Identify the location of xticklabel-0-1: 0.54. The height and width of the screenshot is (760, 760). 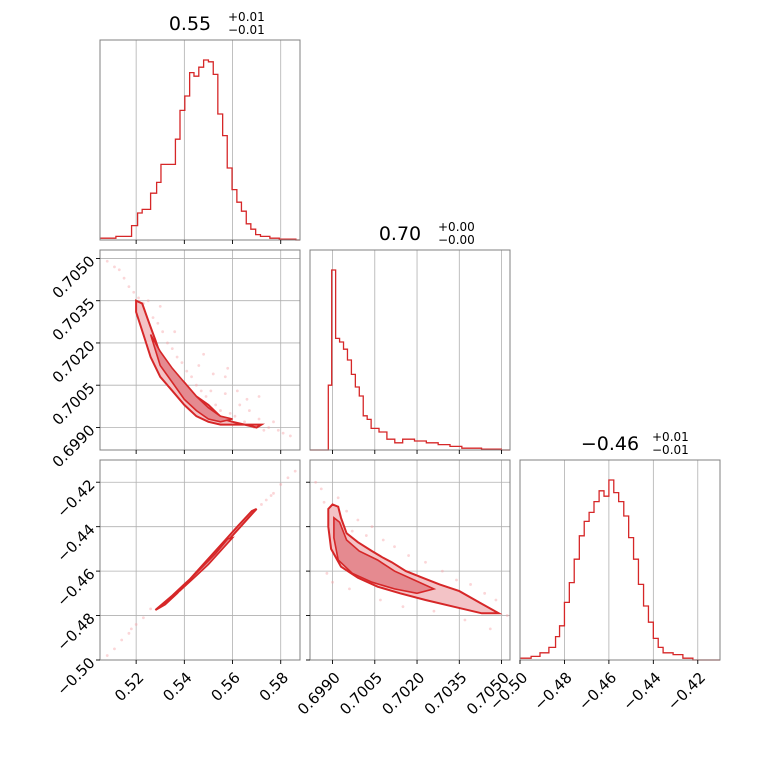
(177, 687).